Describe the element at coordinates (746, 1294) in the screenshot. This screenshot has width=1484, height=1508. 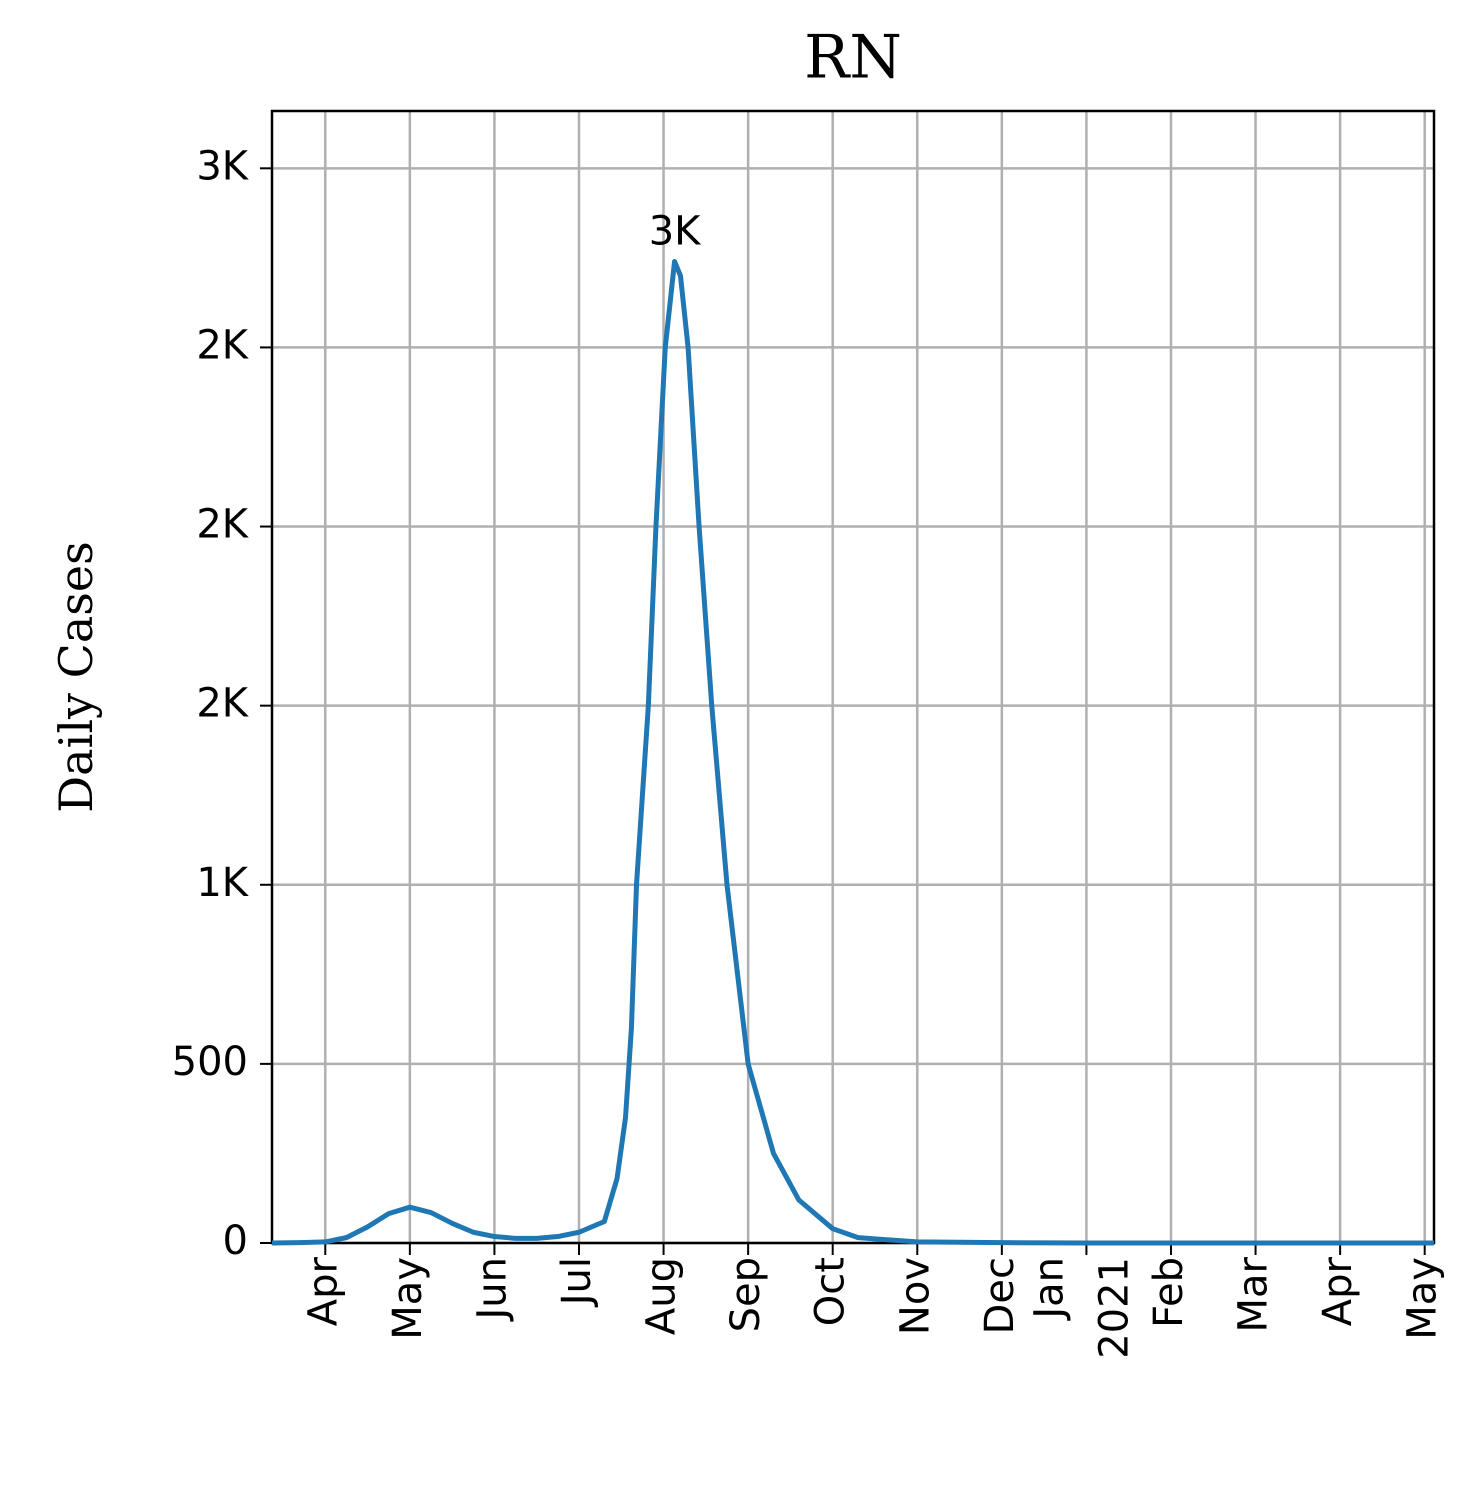
I see `x-tick-label: Sep` at that location.